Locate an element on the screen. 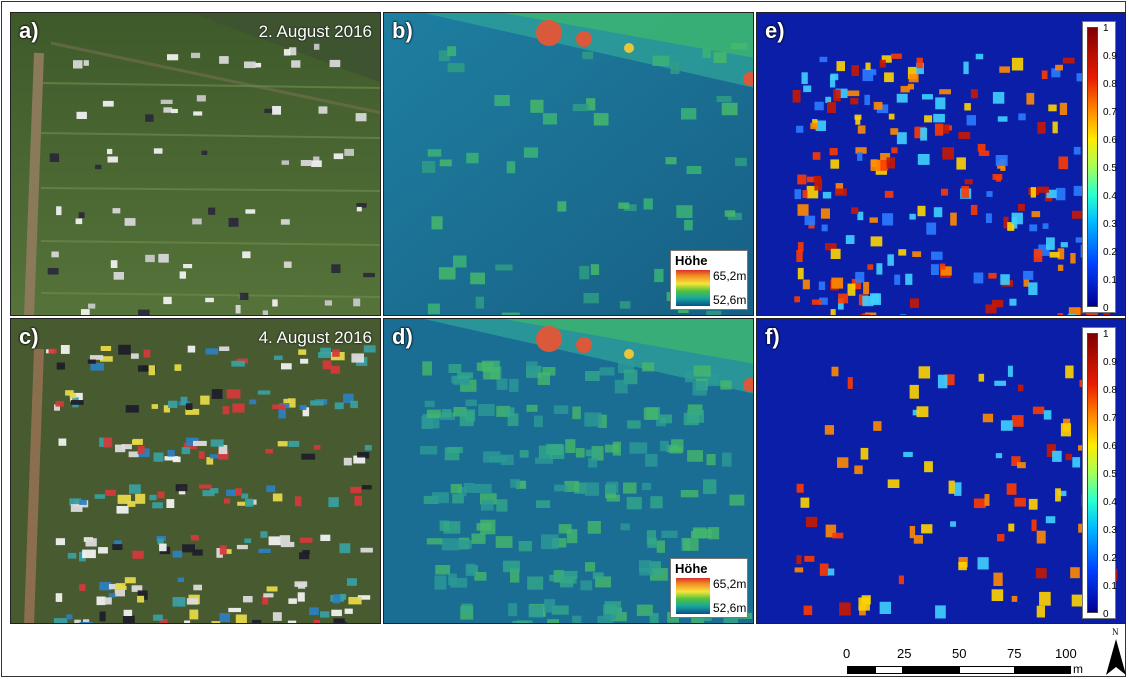  probability-map-dense is located at coordinates (941, 471).